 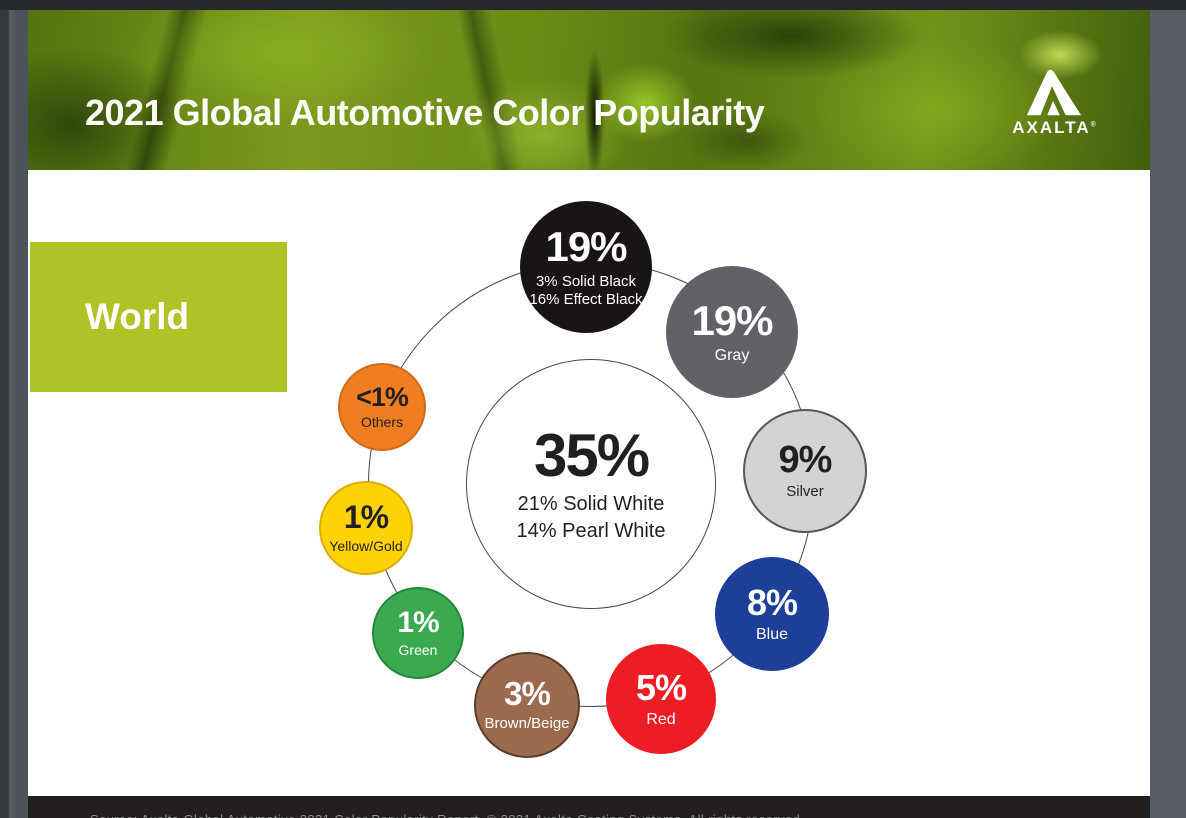 I want to click on bubble-value: 3%, so click(x=527, y=694).